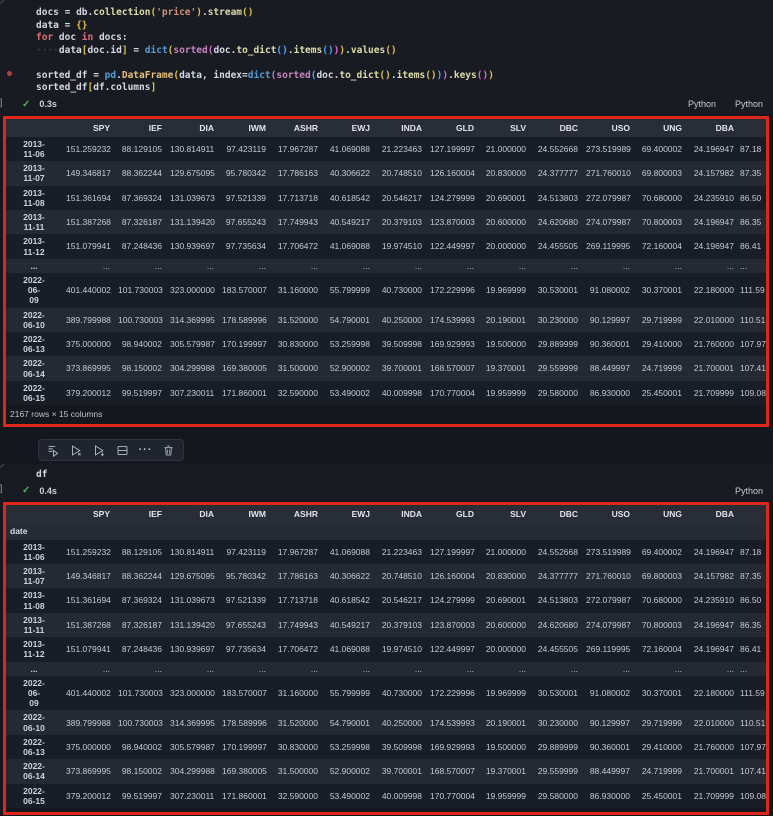 This screenshot has width=773, height=816. Describe the element at coordinates (505, 576) in the screenshot. I see `table-cell: 20.830000` at that location.